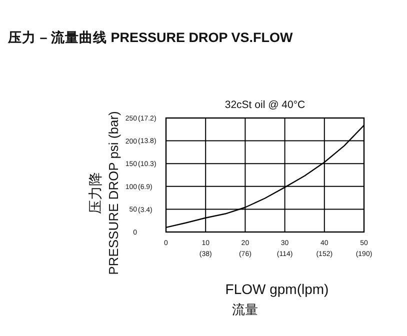  What do you see at coordinates (277, 299) in the screenshot?
I see `x-axis-title: FLOW gpm(lpm) 流量` at bounding box center [277, 299].